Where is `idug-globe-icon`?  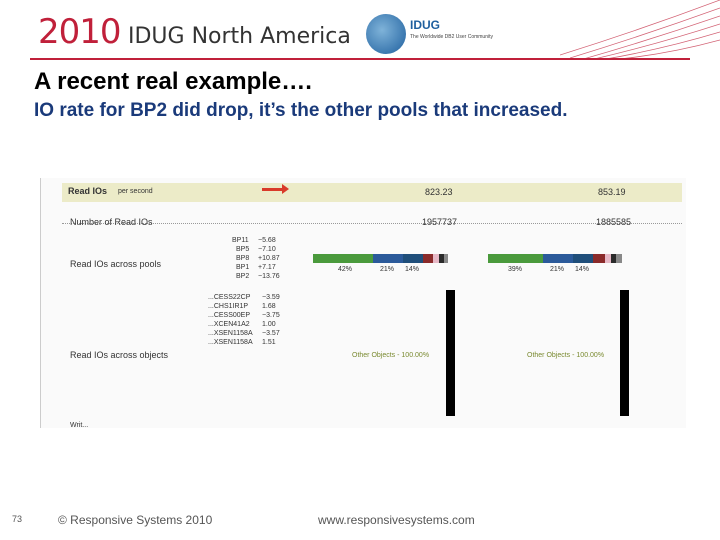
idug-globe-icon is located at coordinates (386, 34).